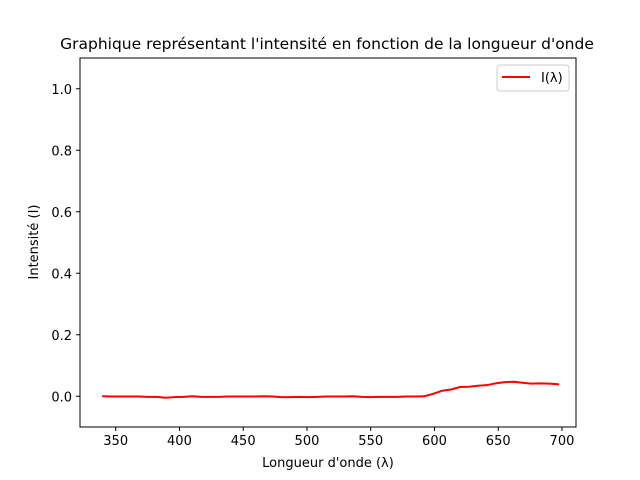 This screenshot has width=640, height=480. What do you see at coordinates (498, 441) in the screenshot?
I see `x-tick-label: 650` at bounding box center [498, 441].